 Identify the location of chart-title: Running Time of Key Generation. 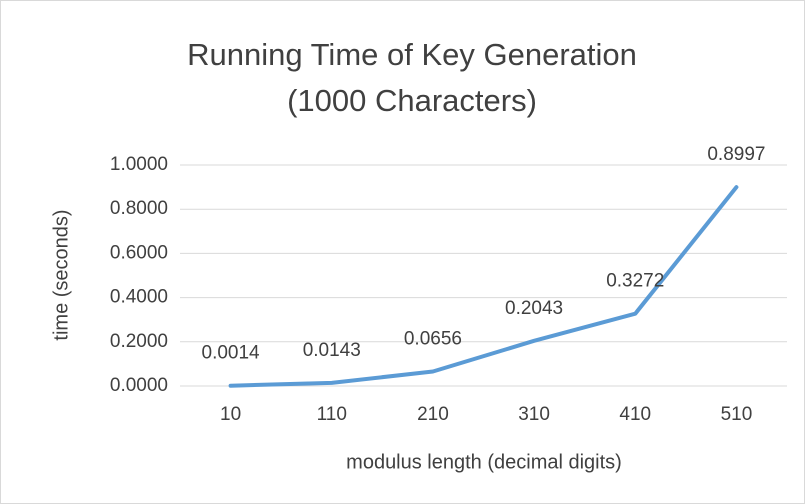
(412, 54).